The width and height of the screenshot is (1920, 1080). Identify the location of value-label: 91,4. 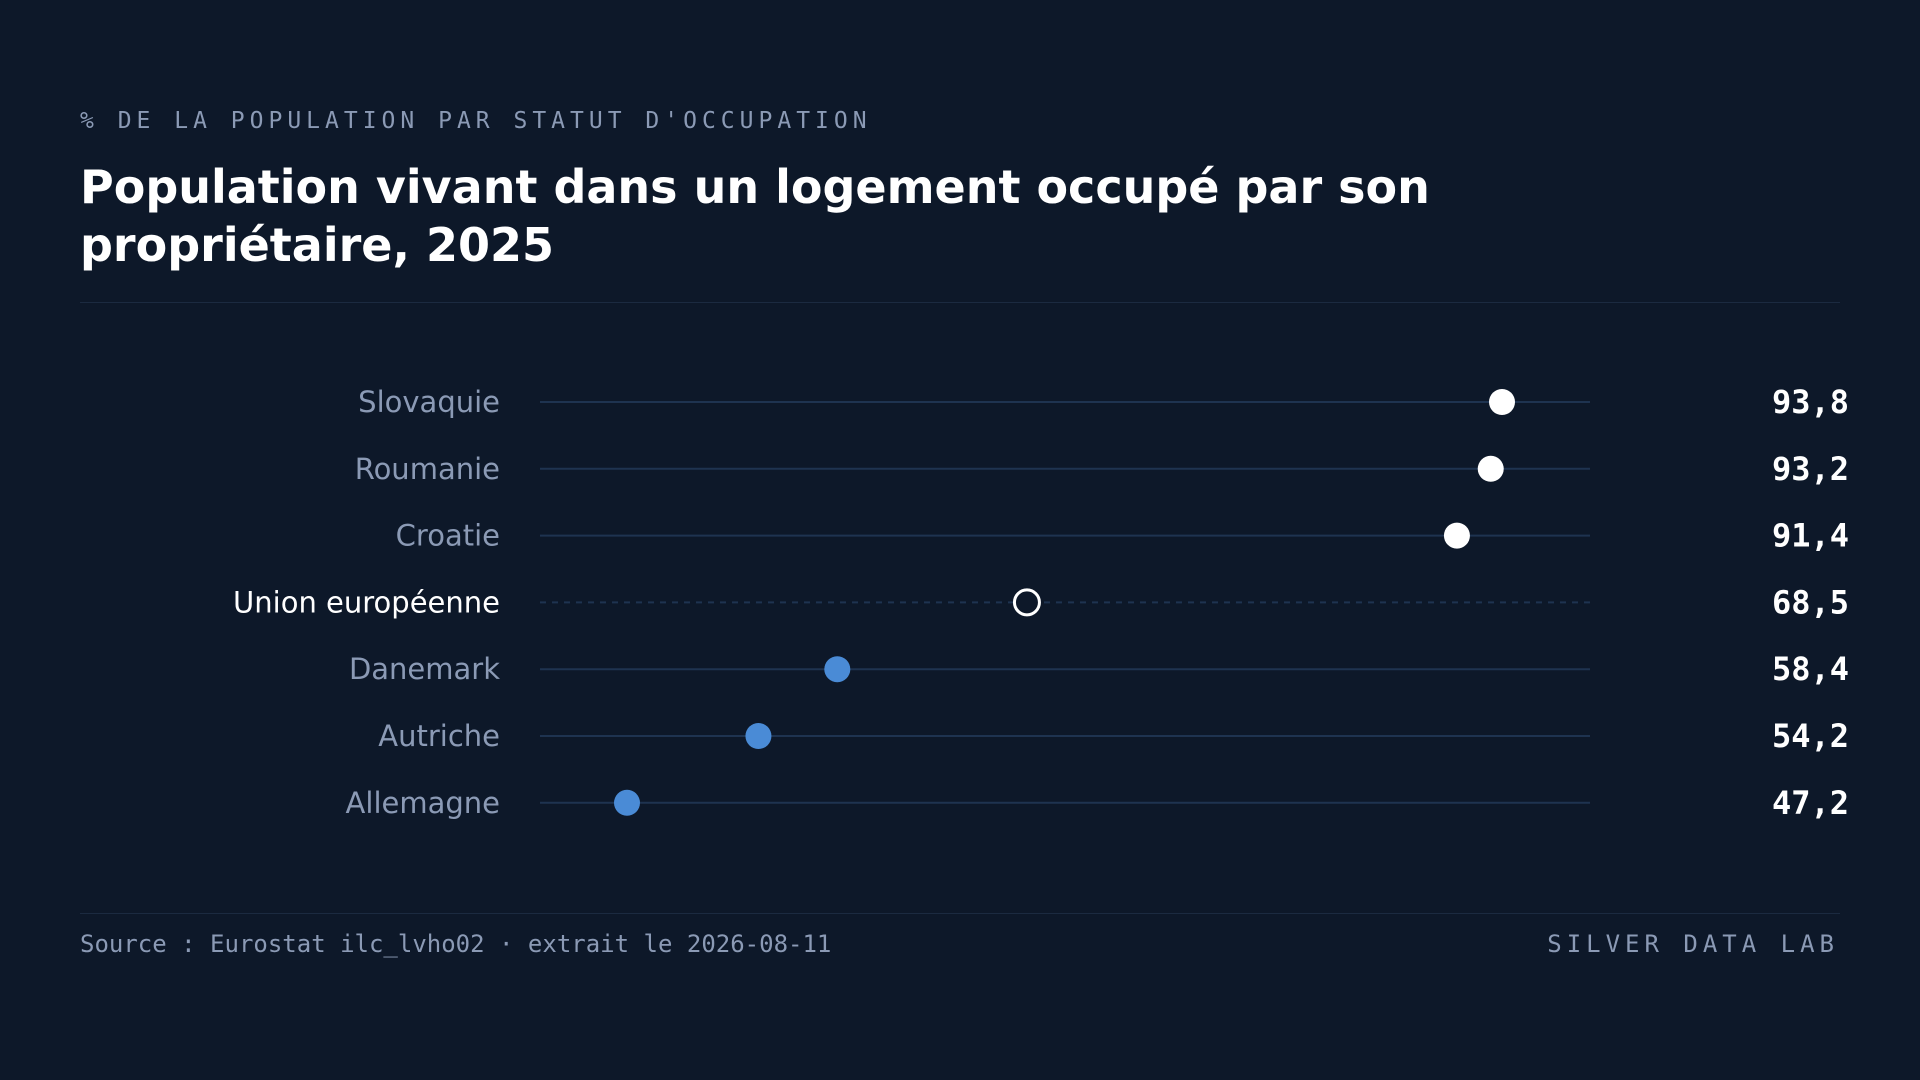
(1810, 536).